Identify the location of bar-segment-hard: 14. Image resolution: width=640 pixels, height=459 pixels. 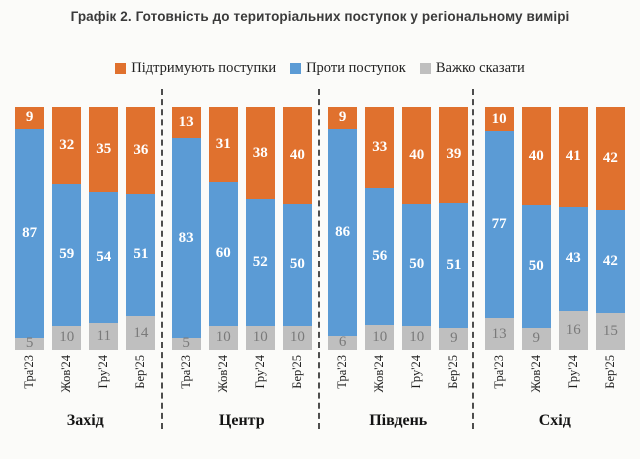
(141, 333).